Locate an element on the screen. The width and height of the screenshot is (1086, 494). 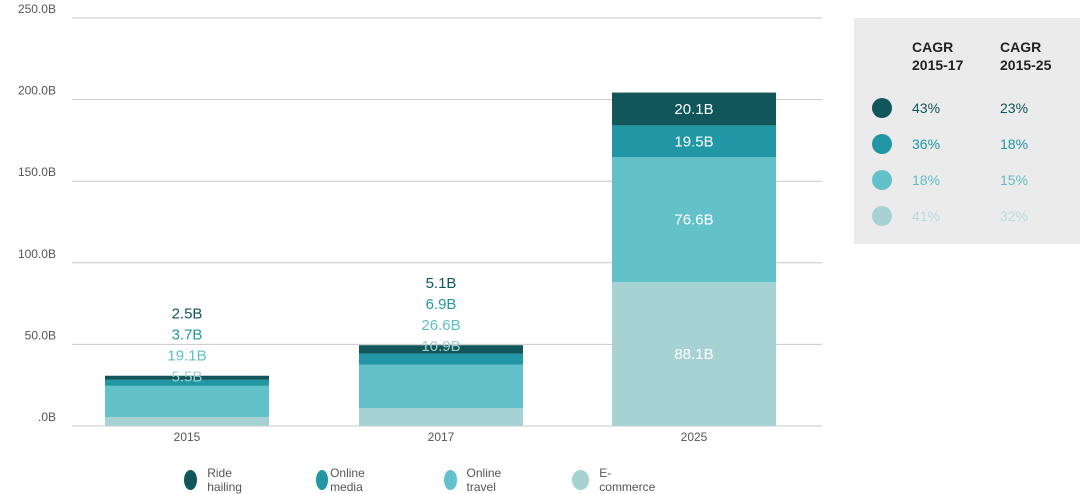
legend-label: E-commerce is located at coordinates (627, 480).